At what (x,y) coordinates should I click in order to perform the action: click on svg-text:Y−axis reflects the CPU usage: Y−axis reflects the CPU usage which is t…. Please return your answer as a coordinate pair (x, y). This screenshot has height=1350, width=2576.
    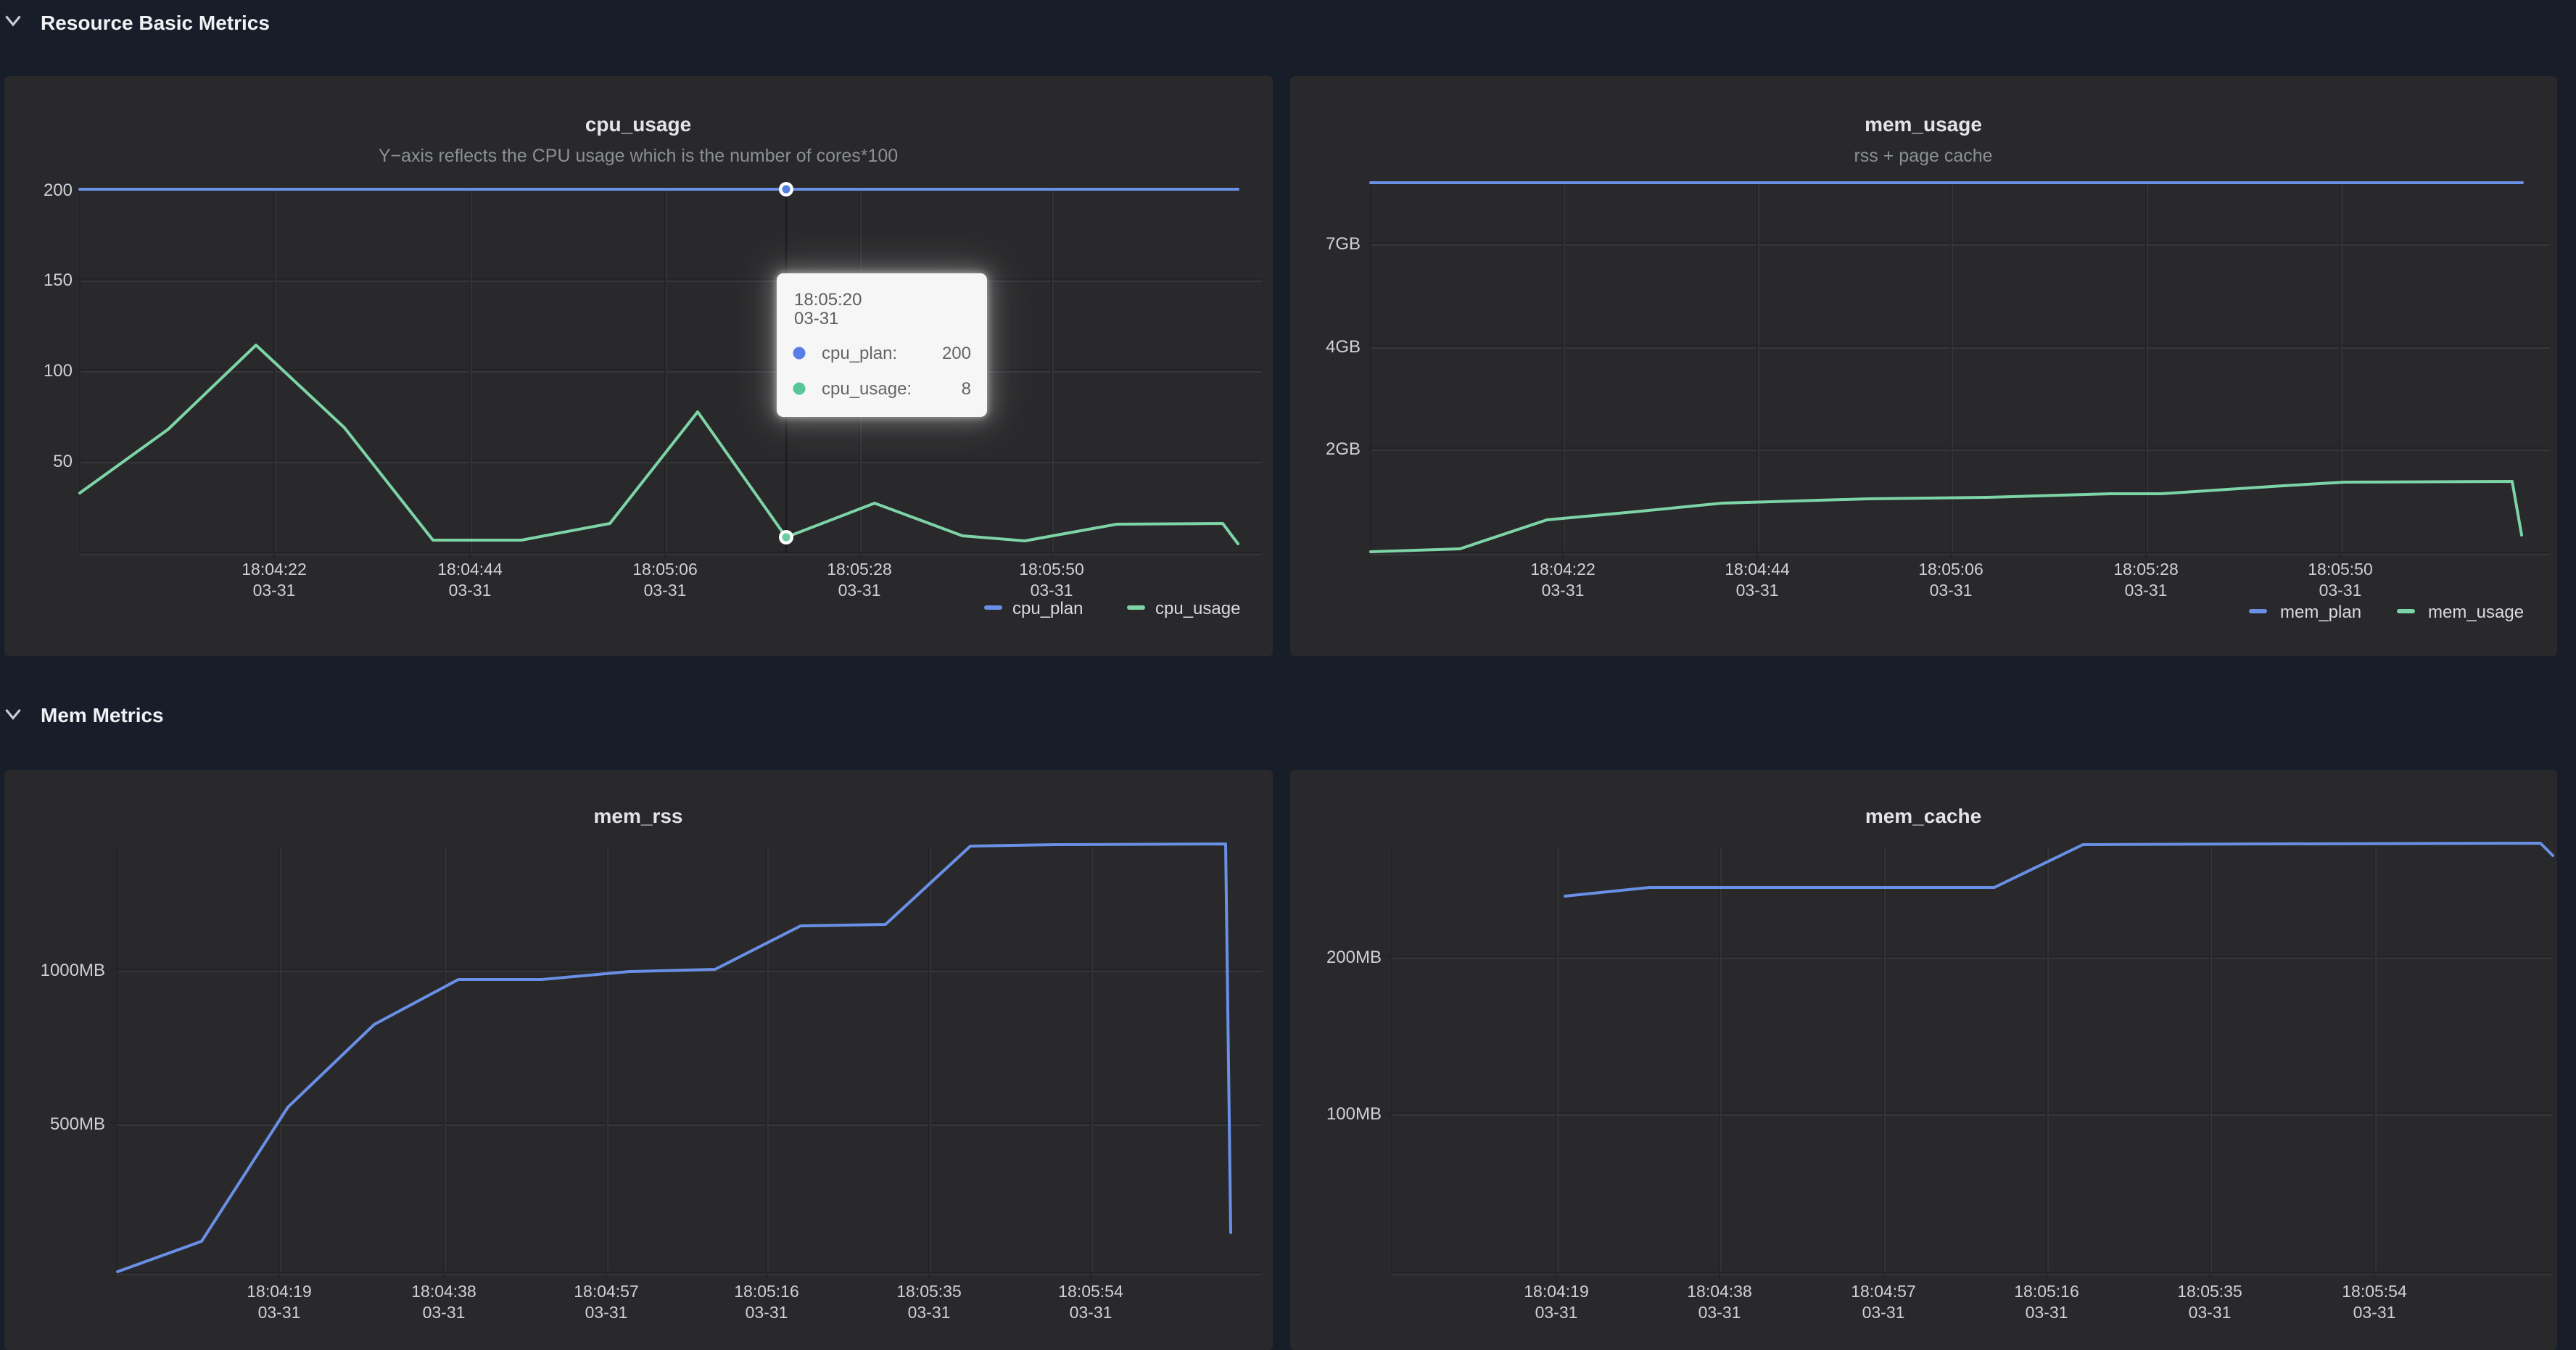
    Looking at the image, I should click on (638, 156).